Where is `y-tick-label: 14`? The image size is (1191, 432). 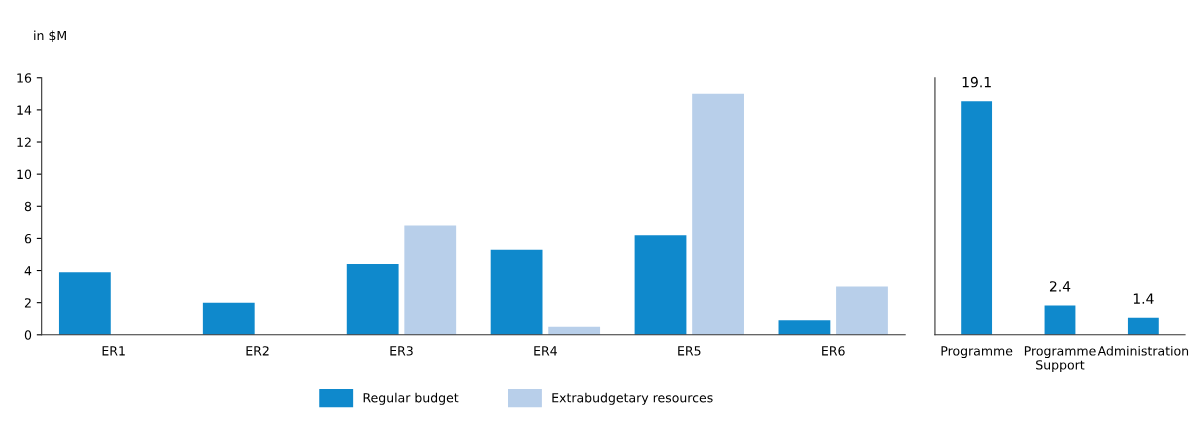
y-tick-label: 14 is located at coordinates (24, 110).